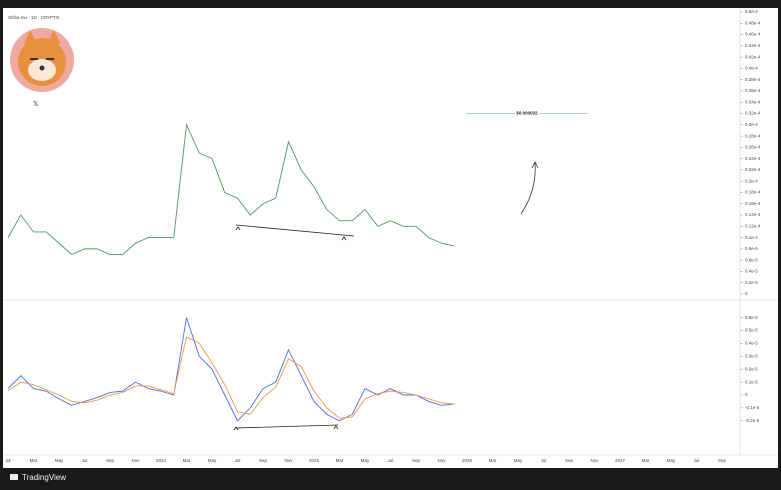 The image size is (781, 490). I want to click on y-tick-label: 0.1e-5, so click(751, 381).